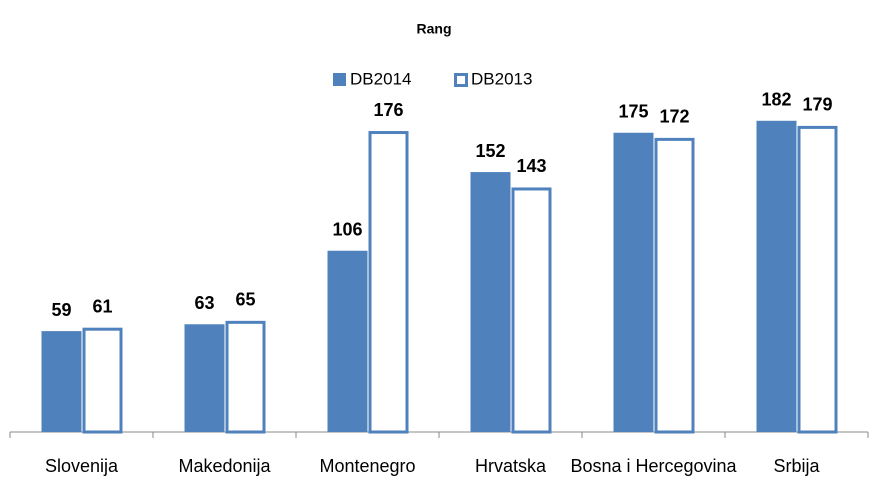 The image size is (869, 478). Describe the element at coordinates (653, 466) in the screenshot. I see `x-tick-label: Bosna i Hercegovina` at that location.